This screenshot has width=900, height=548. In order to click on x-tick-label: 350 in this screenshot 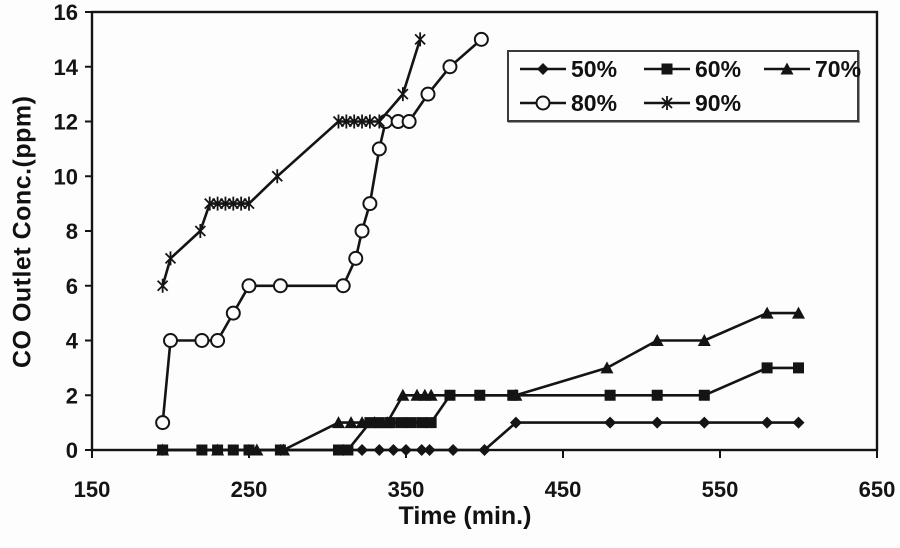, I will do `click(406, 489)`.